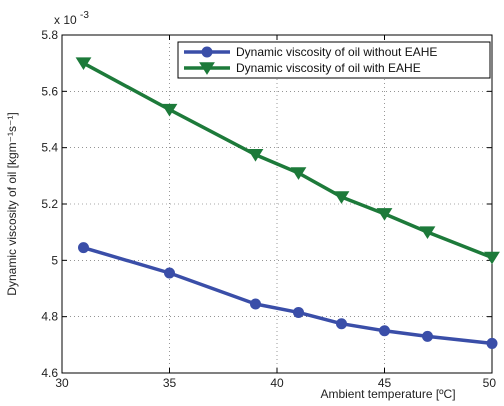 The image size is (504, 406). Describe the element at coordinates (336, 52) in the screenshot. I see `legend-label: Dynamic viscosity of oil without EAHE` at that location.